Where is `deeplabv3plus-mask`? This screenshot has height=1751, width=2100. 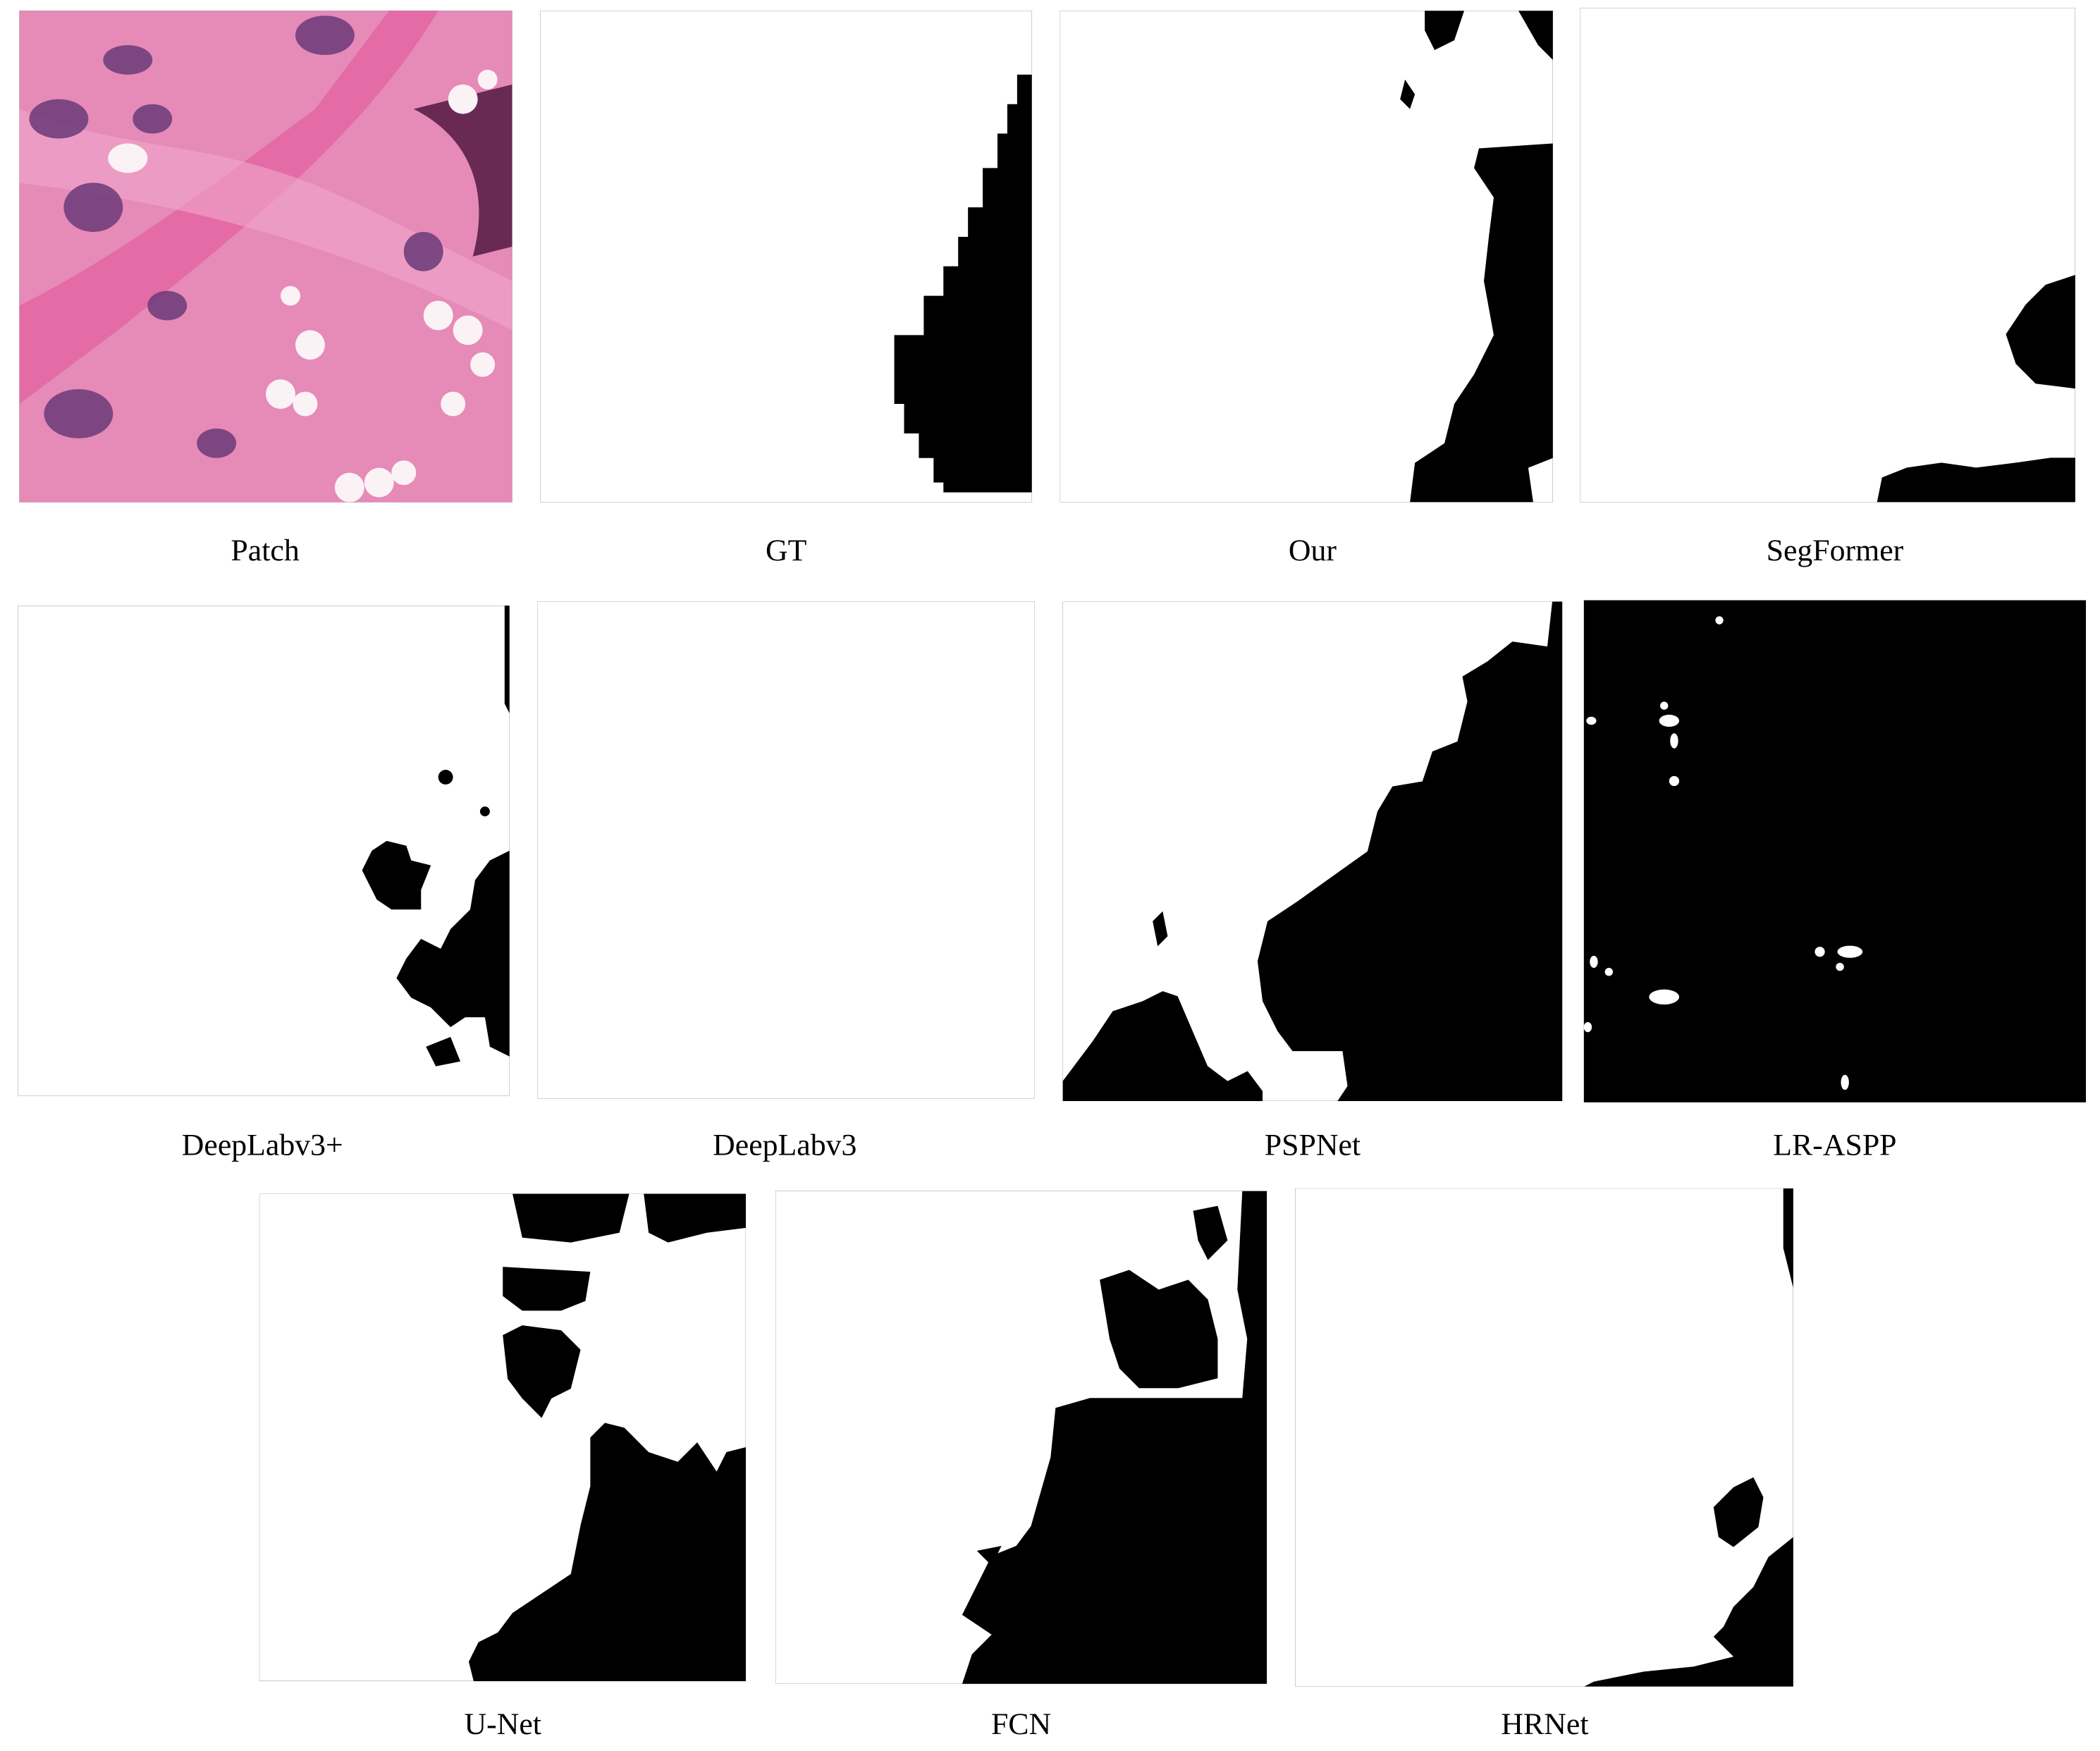
deeplabv3plus-mask is located at coordinates (264, 850).